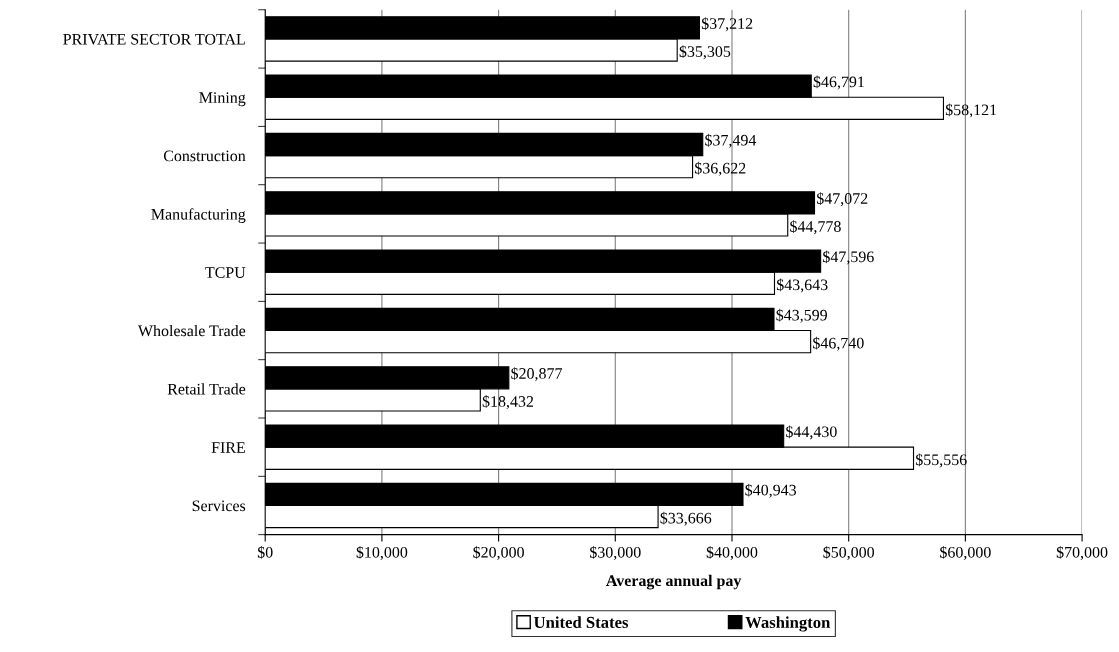 This screenshot has width=1119, height=652. I want to click on y-tick-label: TCPU, so click(225, 272).